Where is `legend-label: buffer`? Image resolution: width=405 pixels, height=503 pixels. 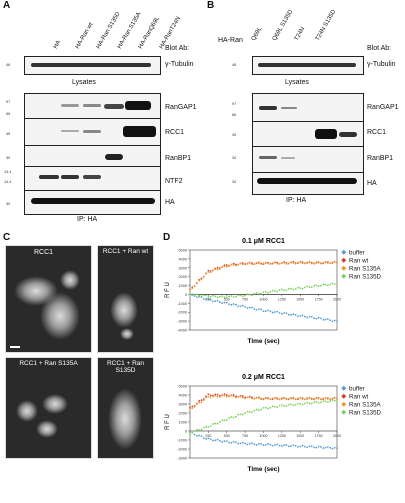
legend-label: buffer is located at coordinates (357, 389).